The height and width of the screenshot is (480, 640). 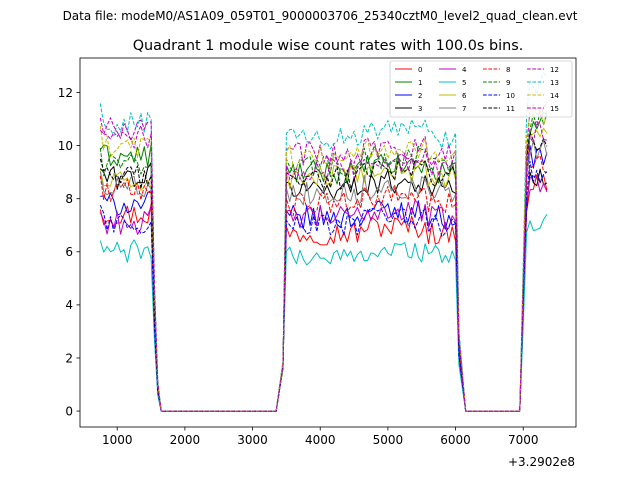 I want to click on y-tick-label: 0, so click(x=69, y=411).